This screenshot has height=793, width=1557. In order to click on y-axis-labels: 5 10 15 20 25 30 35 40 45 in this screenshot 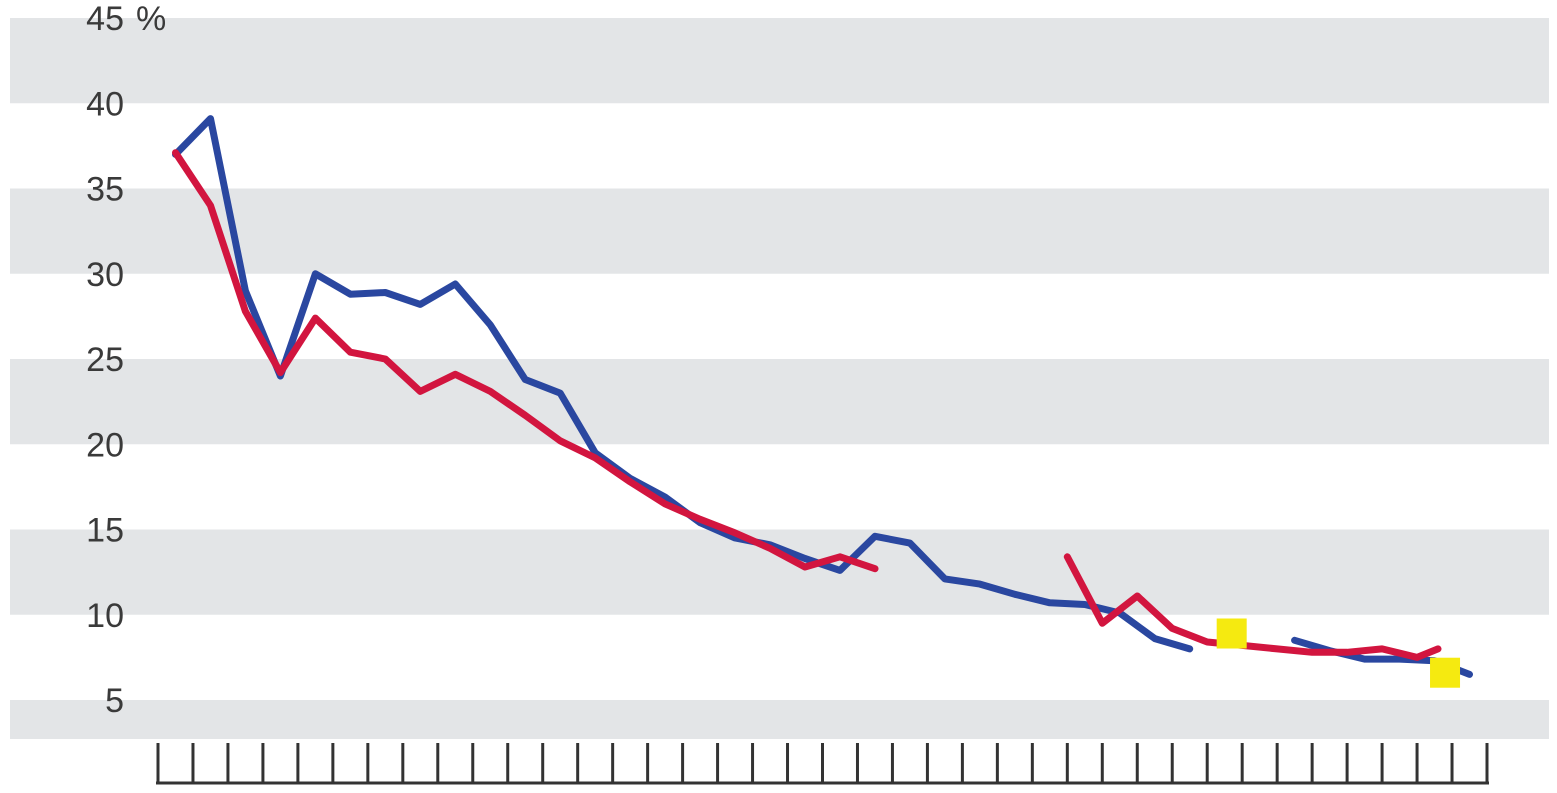, I will do `click(105, 360)`.